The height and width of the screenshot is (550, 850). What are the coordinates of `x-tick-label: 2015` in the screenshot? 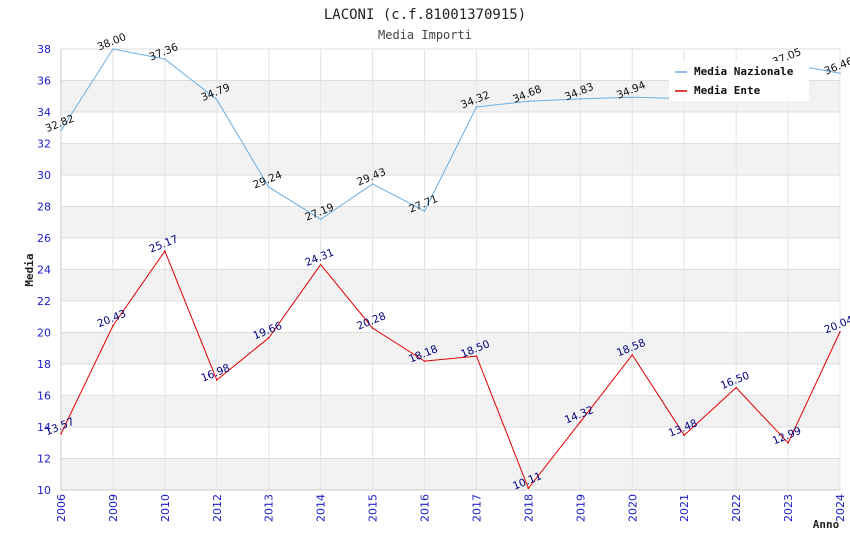 It's located at (373, 508).